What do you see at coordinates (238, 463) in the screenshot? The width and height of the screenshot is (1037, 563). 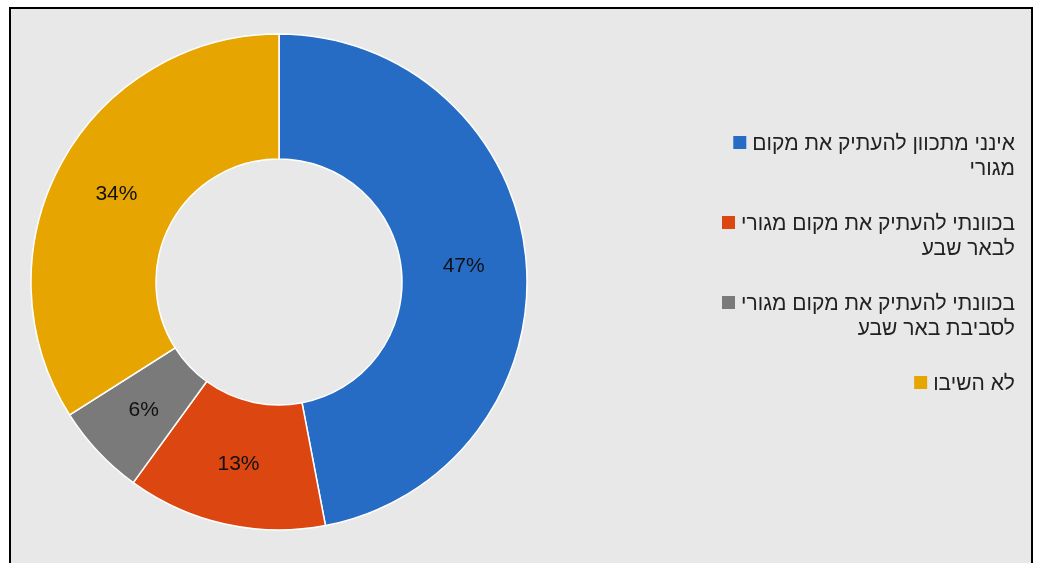 I see `data-label: 13%` at bounding box center [238, 463].